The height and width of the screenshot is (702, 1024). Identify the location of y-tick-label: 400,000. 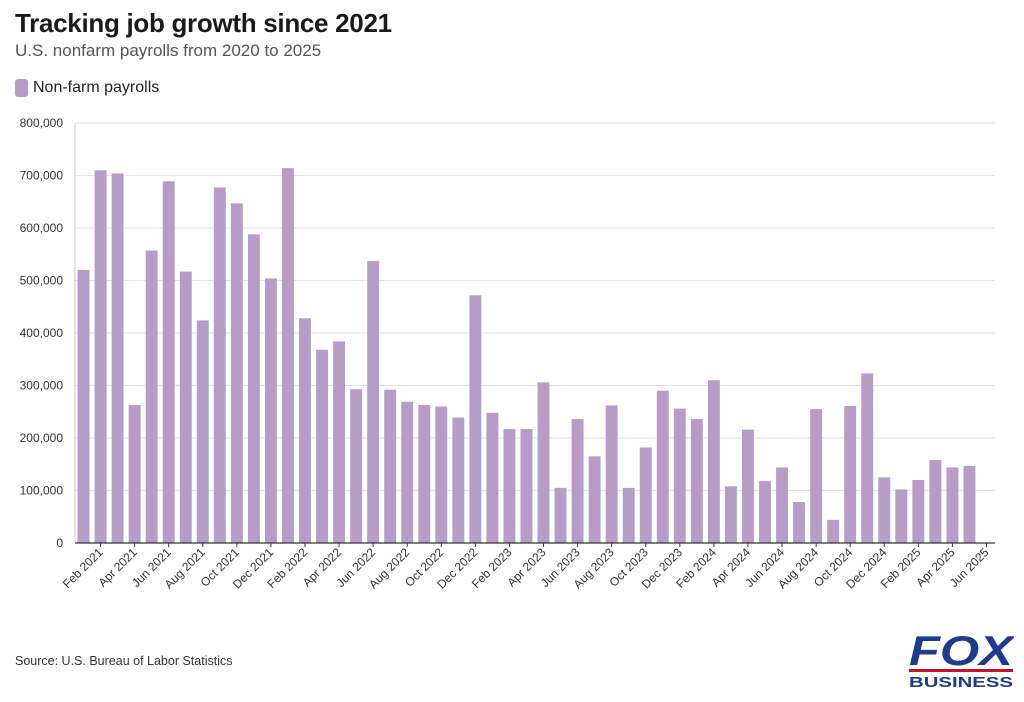
(42, 333).